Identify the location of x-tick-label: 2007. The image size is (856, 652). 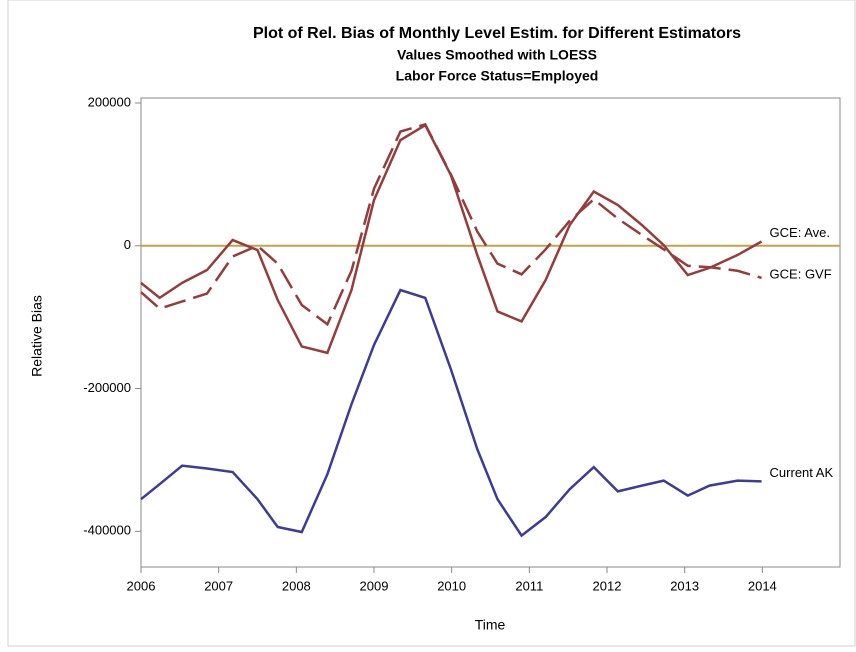
(218, 585).